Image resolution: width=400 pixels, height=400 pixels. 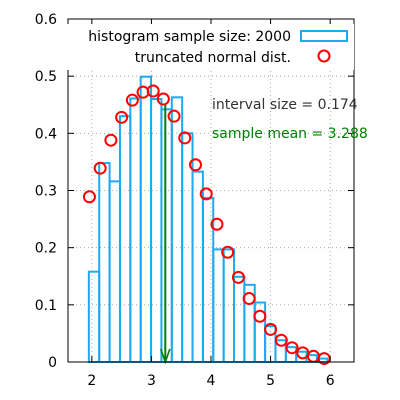 I want to click on x-tick-label: 6, so click(x=330, y=381).